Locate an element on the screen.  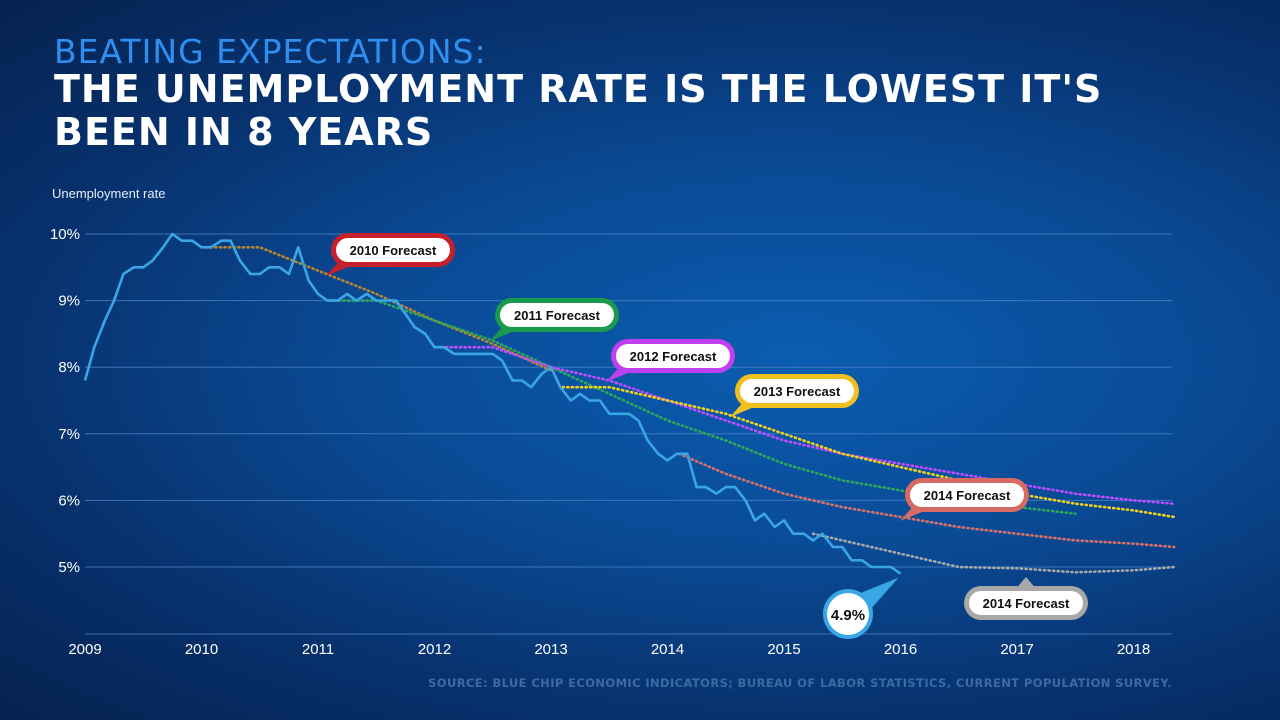
forecast-label-text: 2012 Forecast is located at coordinates (673, 356).